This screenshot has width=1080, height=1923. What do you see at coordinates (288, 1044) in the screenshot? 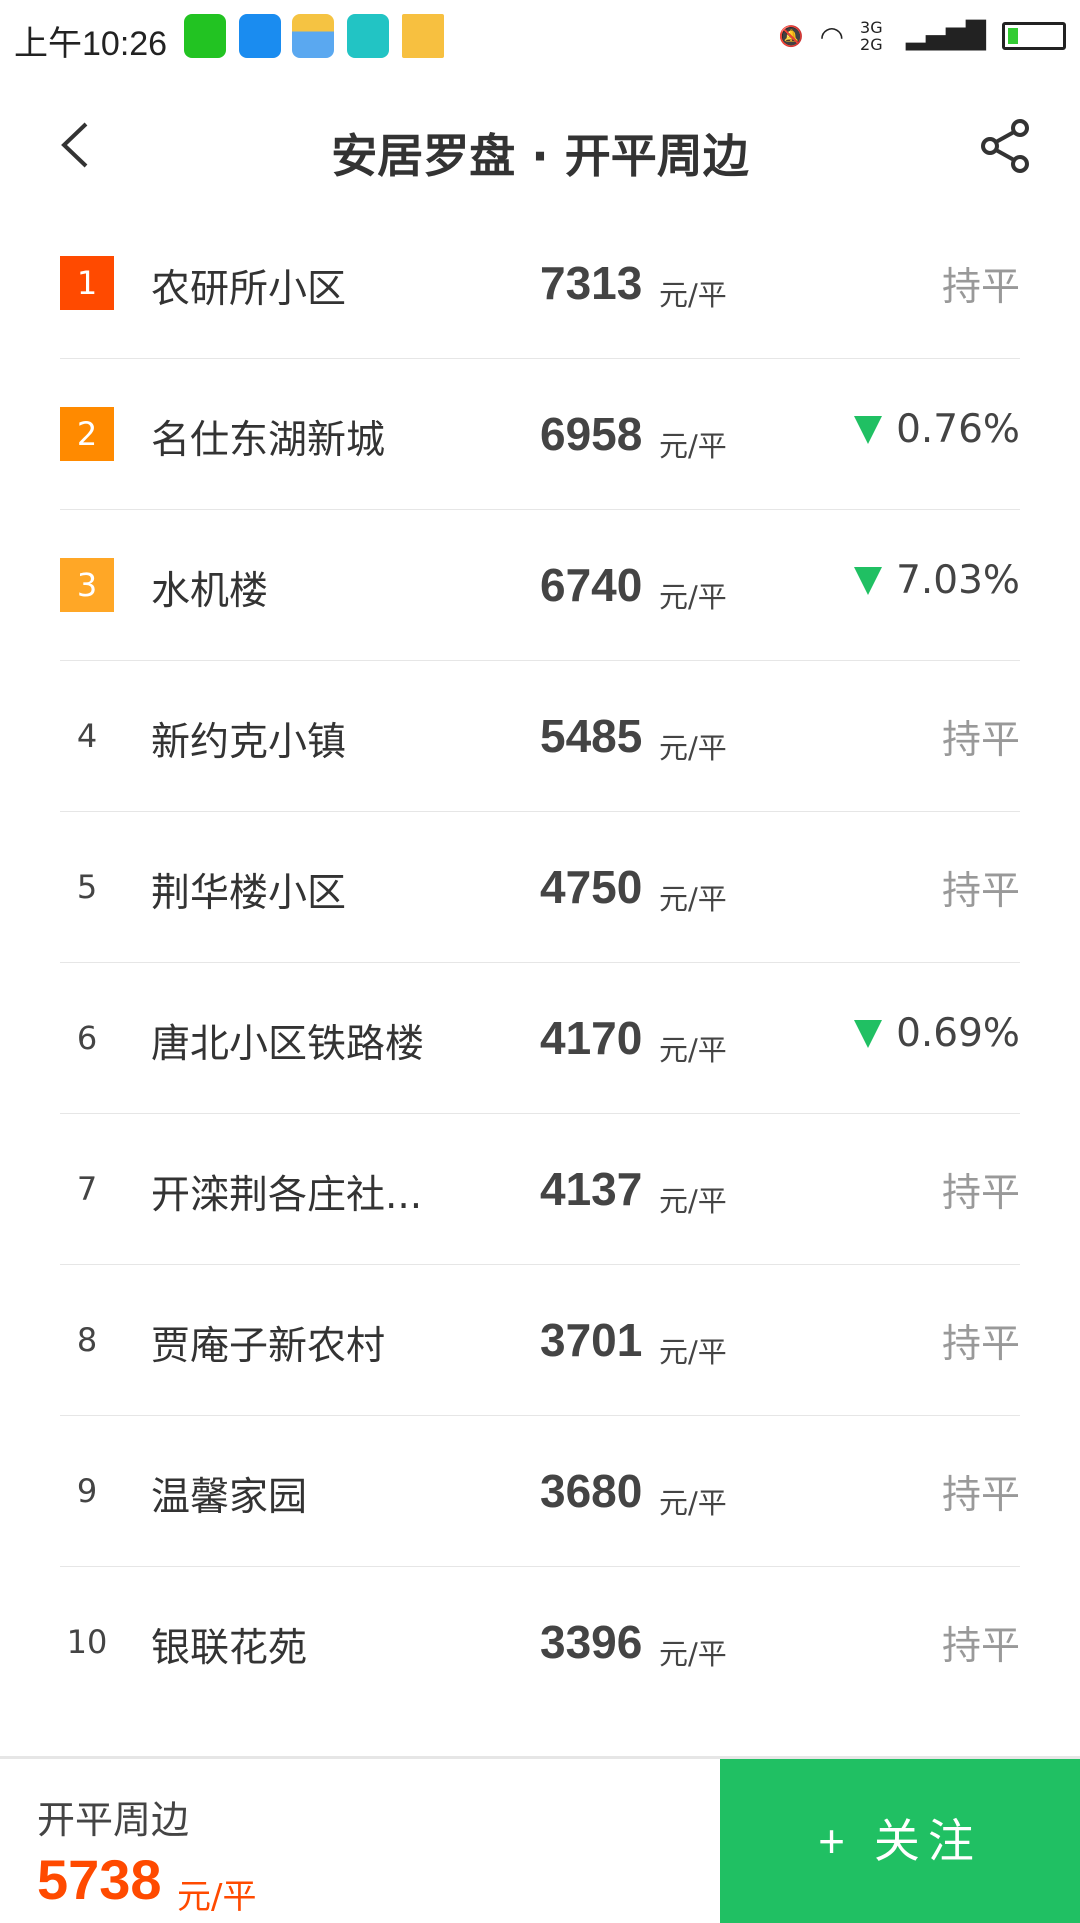
I see `community-name: 唐北小区铁路楼` at bounding box center [288, 1044].